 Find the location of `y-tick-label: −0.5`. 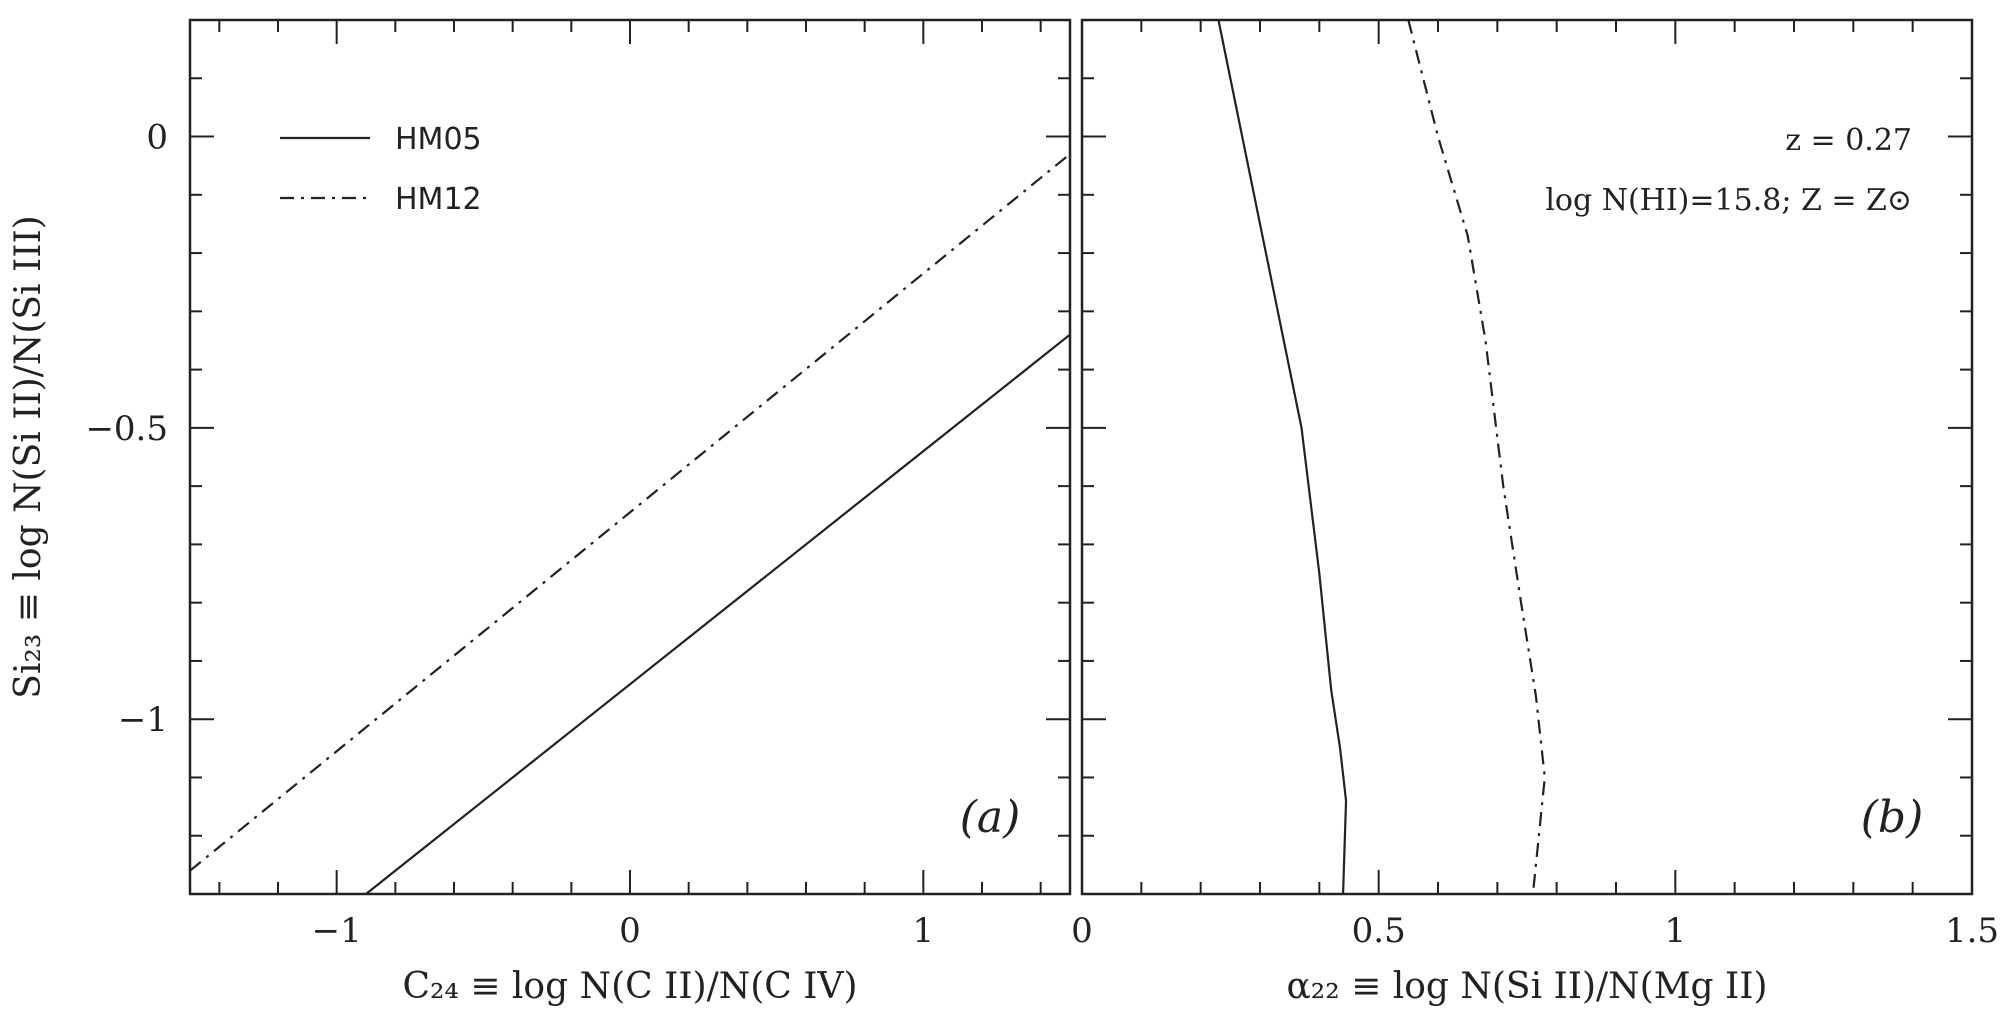

y-tick-label: −0.5 is located at coordinates (126, 429).